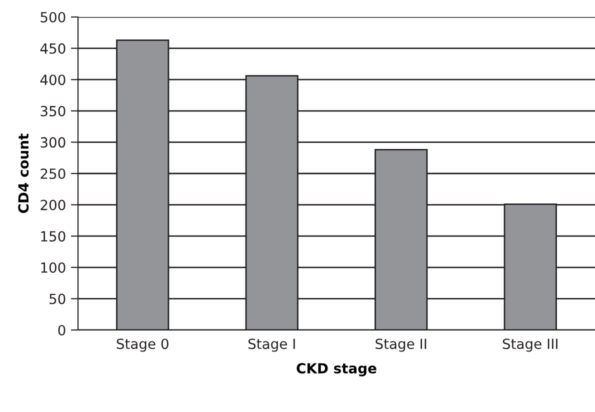 The image size is (595, 412). Describe the element at coordinates (23, 174) in the screenshot. I see `y-axis-title: CD4 count` at that location.